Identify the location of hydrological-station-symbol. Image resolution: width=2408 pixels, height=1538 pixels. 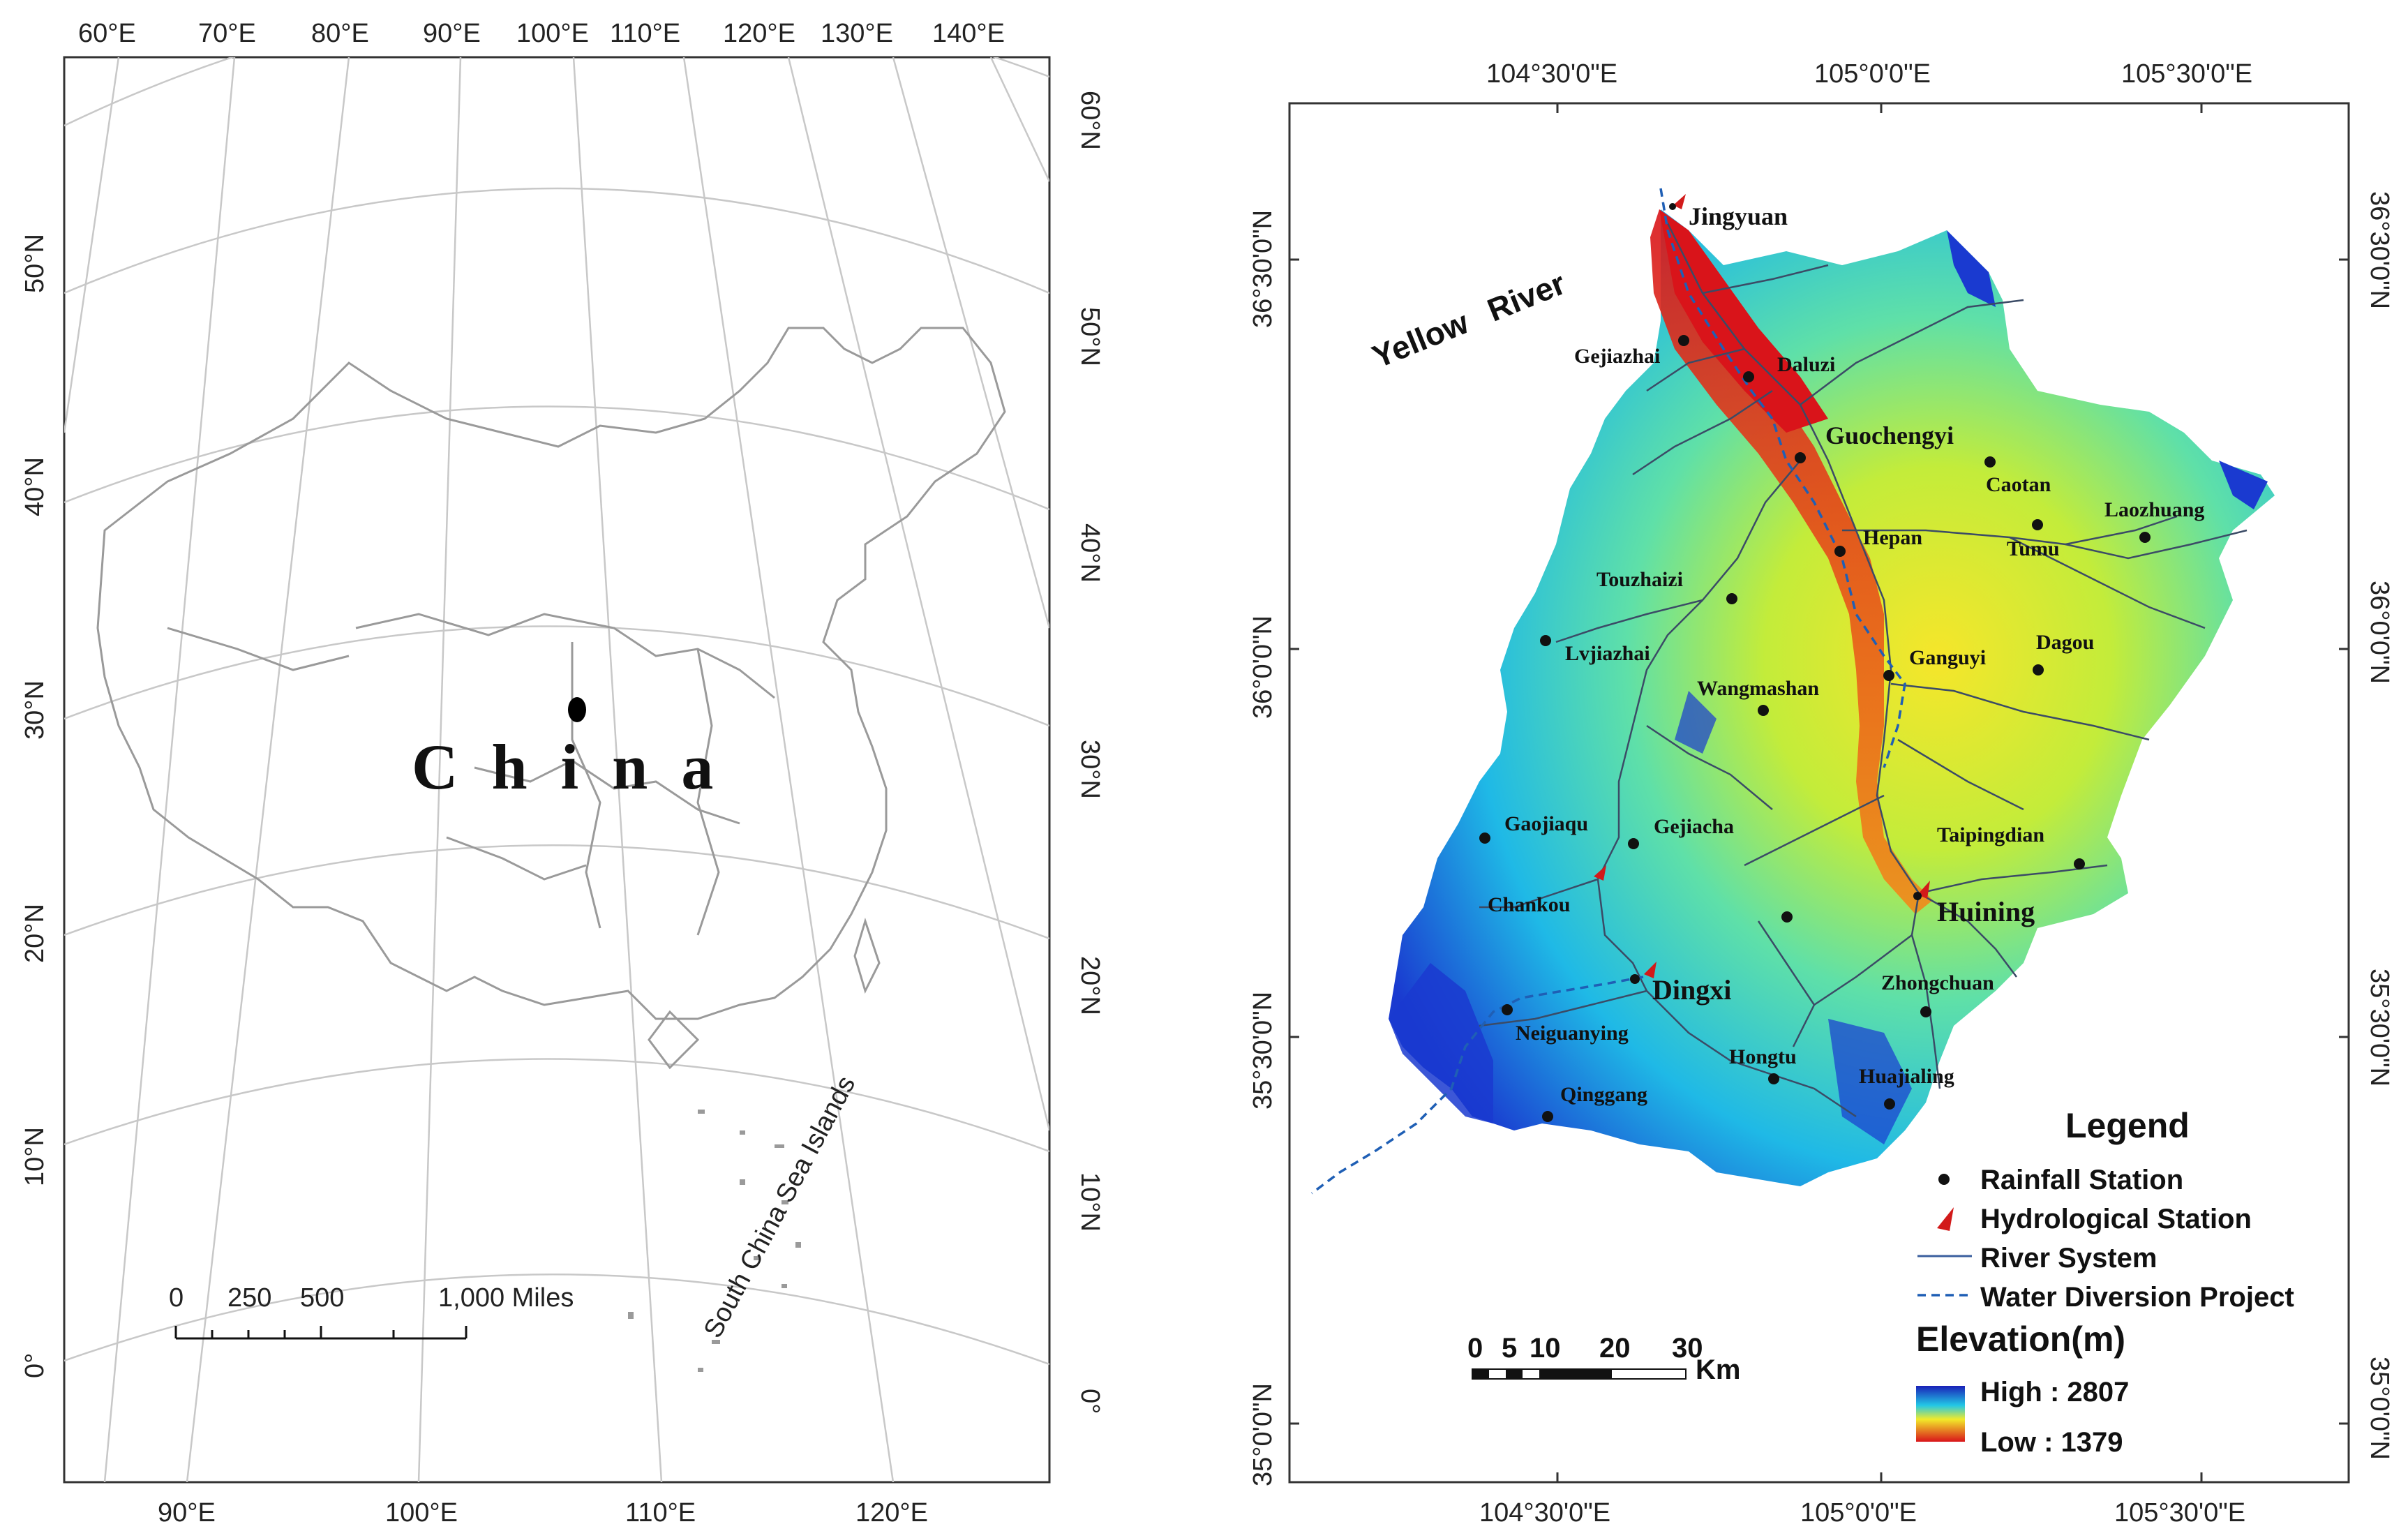
(1945, 1219).